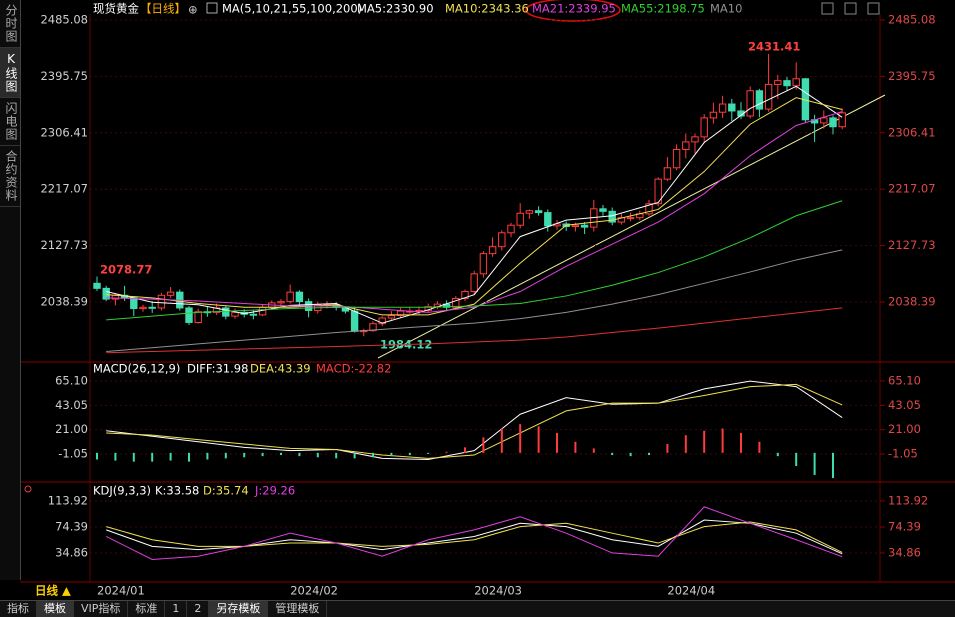  Describe the element at coordinates (10, 176) in the screenshot. I see `sidebar-tab: 合约资料` at that location.